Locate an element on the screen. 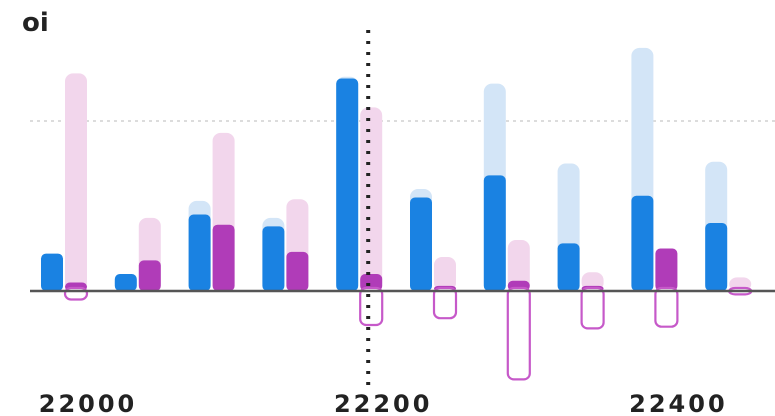 The height and width of the screenshot is (416, 775). x-tick-label: 22200 is located at coordinates (383, 403).